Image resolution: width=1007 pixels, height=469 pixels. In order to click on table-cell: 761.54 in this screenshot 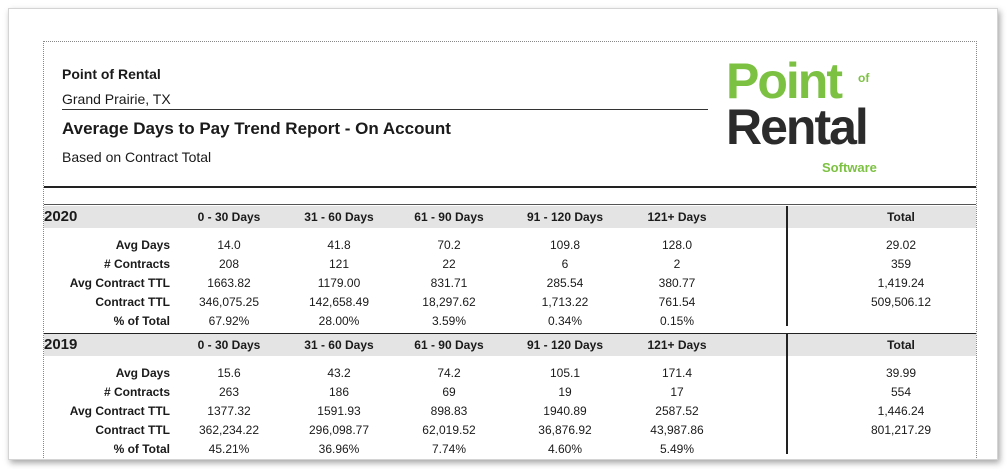, I will do `click(677, 302)`.